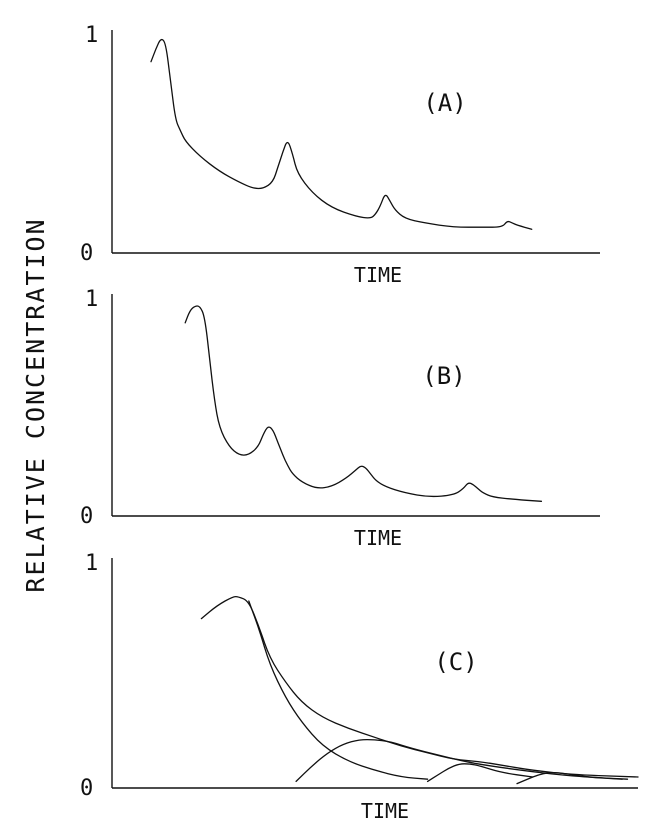 The image size is (646, 825). Describe the element at coordinates (378, 275) in the screenshot. I see `panel-a-x-label: TIME` at that location.